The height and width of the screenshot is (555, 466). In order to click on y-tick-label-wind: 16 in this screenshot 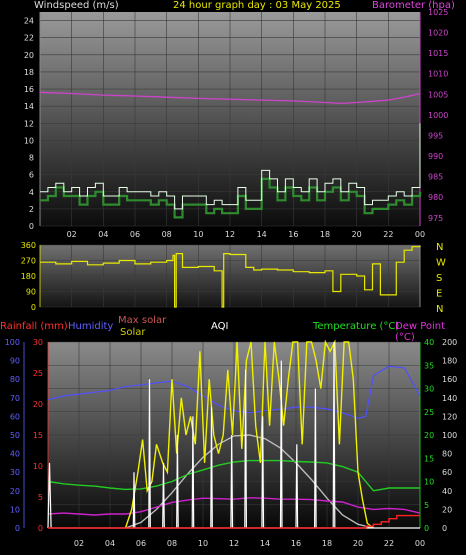, I will do `click(29, 89)`.